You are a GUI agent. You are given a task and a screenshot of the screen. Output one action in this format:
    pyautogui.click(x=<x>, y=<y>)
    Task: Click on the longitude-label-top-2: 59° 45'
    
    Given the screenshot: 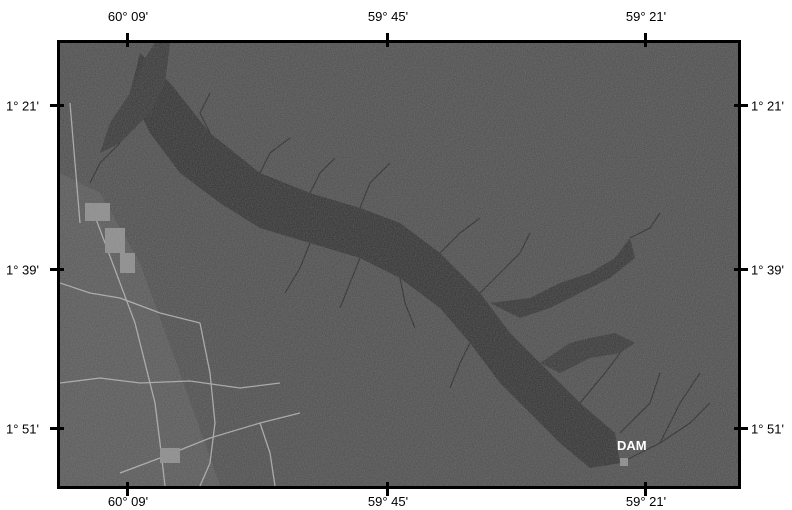 What is the action you would take?
    pyautogui.click(x=388, y=16)
    